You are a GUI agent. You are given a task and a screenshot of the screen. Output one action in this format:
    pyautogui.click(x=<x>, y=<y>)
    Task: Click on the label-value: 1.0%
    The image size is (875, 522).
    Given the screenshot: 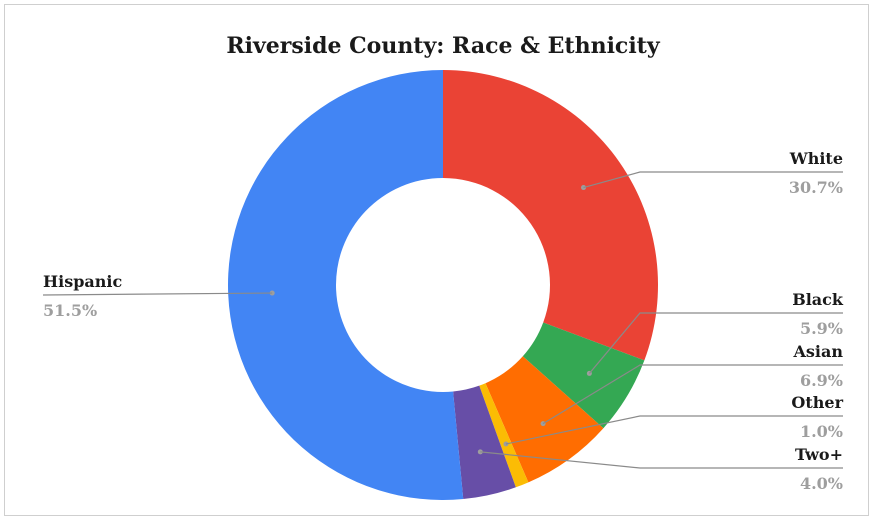 What is the action you would take?
    pyautogui.click(x=821, y=431)
    